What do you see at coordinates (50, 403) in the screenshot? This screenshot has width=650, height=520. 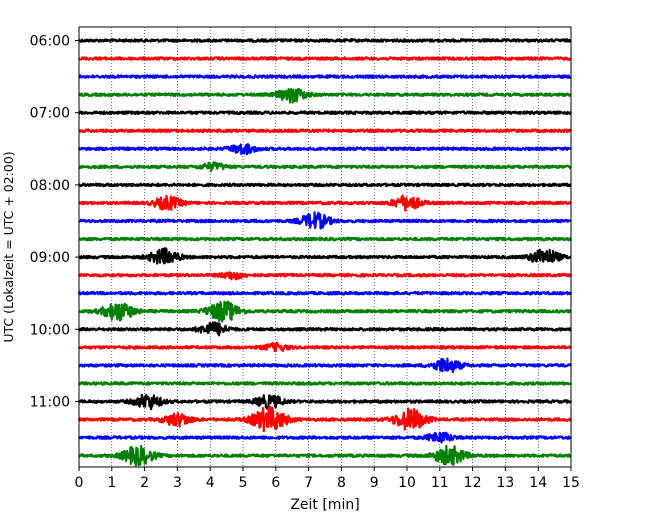 I see `y-tick-label: 11:00` at bounding box center [50, 403].